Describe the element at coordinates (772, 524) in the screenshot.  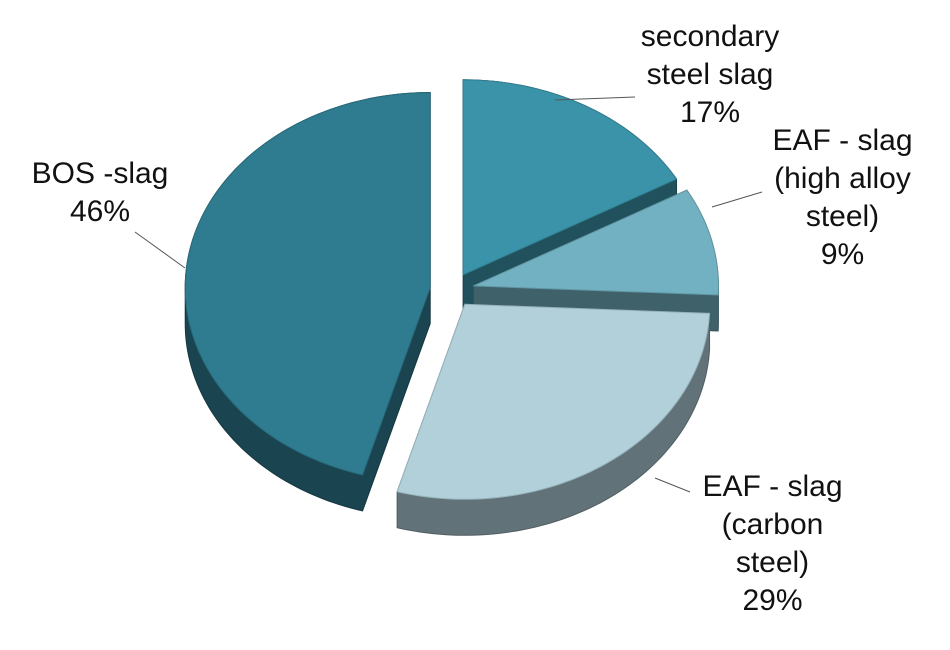
I see `category-label: EAF - slag (carbon steel)` at that location.